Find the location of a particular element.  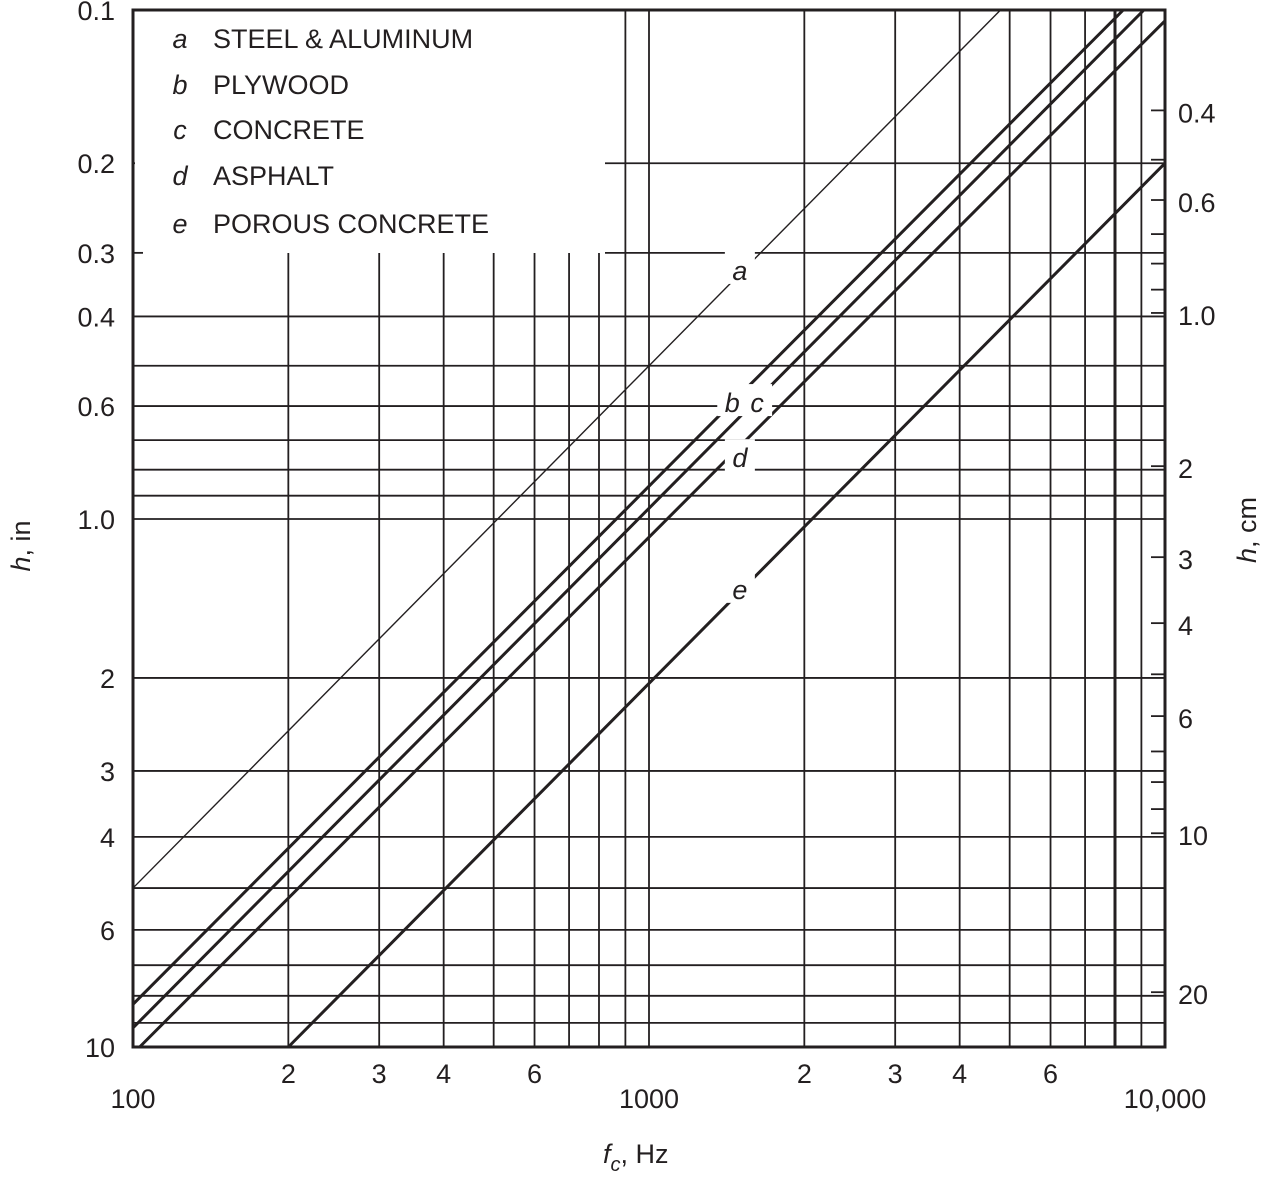

right-tick-label: 4 is located at coordinates (1185, 626).